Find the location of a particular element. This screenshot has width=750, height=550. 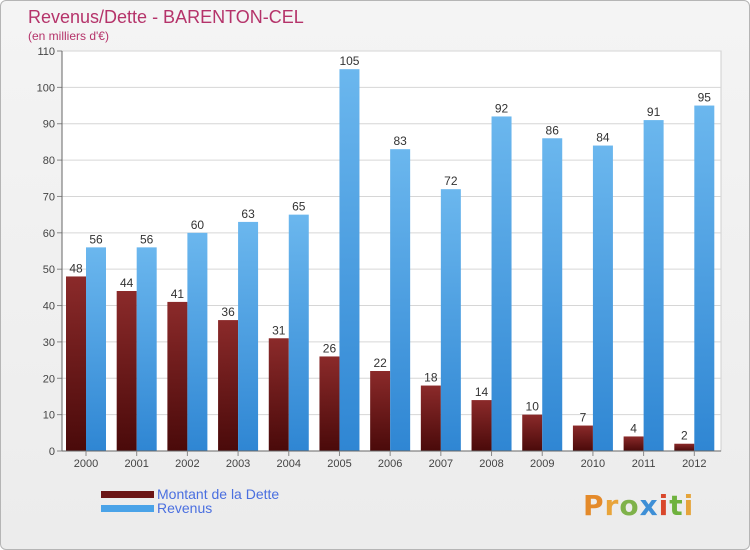

x-tick-label: 2002 is located at coordinates (187, 464).